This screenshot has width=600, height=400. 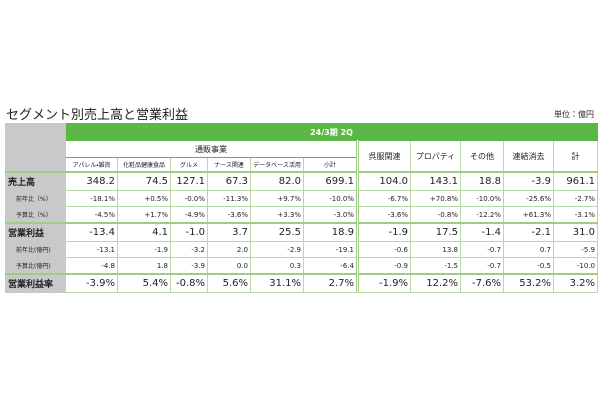 What do you see at coordinates (330, 215) in the screenshot?
I see `cell: -3.0%` at bounding box center [330, 215].